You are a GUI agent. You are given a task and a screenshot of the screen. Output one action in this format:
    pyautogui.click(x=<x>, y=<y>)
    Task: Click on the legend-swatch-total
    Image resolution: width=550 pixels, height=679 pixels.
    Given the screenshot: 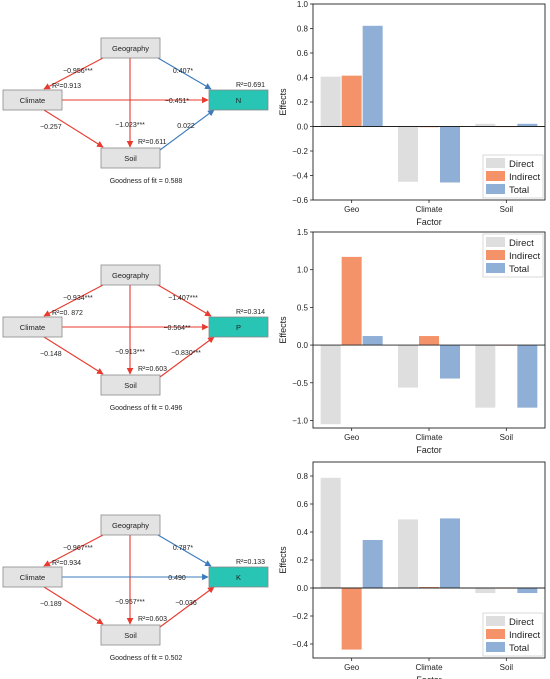 What is the action you would take?
    pyautogui.click(x=495, y=647)
    